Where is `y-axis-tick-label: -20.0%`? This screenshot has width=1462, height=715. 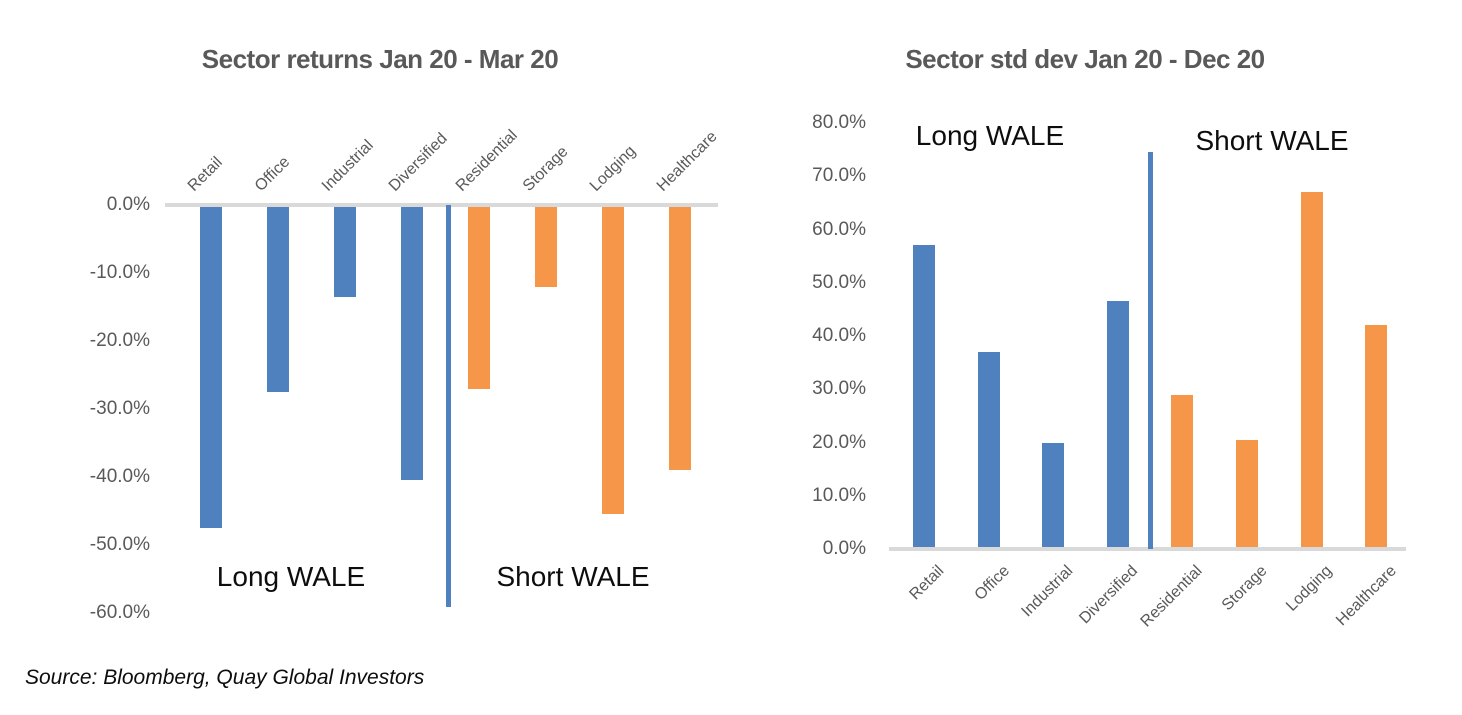
y-axis-tick-label: -20.0% is located at coordinates (119, 340).